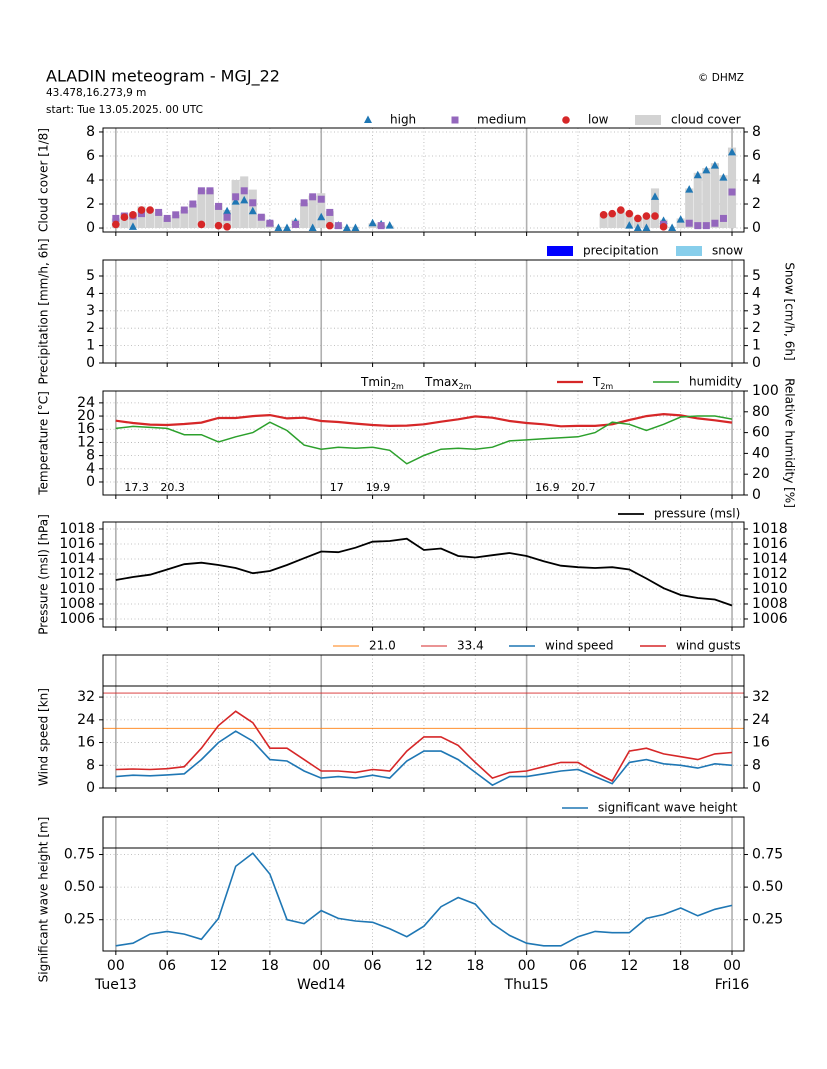 This screenshot has height=1069, width=827. What do you see at coordinates (86, 416) in the screenshot?
I see `y-tick-label: 20` at bounding box center [86, 416].